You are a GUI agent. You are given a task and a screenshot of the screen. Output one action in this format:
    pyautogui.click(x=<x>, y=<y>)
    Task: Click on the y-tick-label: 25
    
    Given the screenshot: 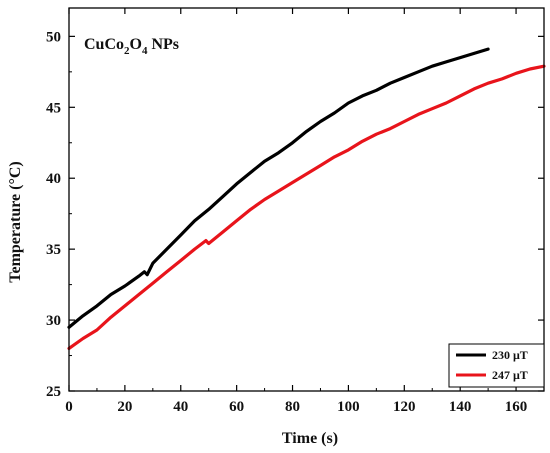 What is the action you would take?
    pyautogui.click(x=53, y=392)
    